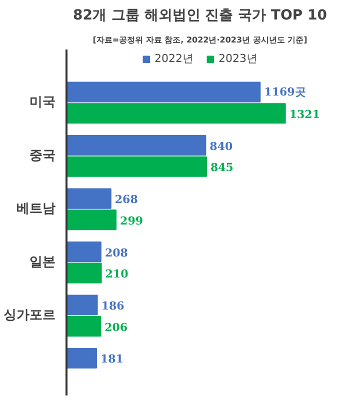 This screenshot has height=400, width=341. What do you see at coordinates (36, 209) in the screenshot?
I see `y-tick-label: 베트남` at bounding box center [36, 209].